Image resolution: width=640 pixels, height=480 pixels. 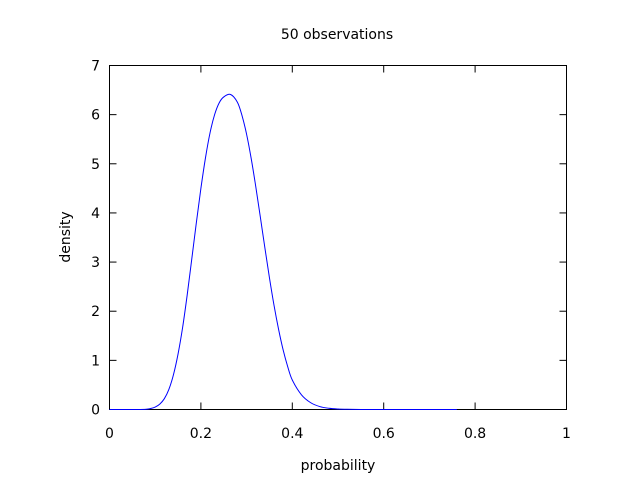 What do you see at coordinates (292, 434) in the screenshot?
I see `x-tick-label: 0.4` at bounding box center [292, 434].